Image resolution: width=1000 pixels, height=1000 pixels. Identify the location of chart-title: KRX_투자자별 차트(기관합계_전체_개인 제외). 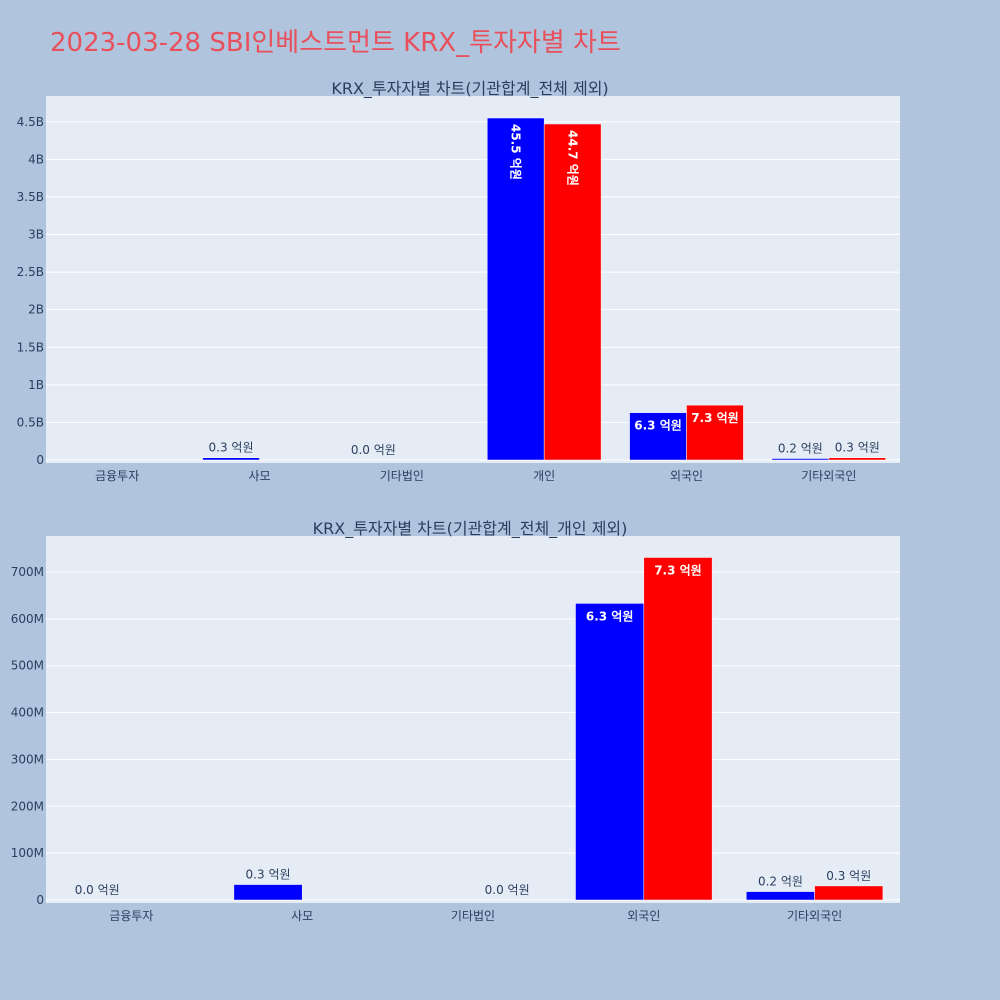
(470, 529).